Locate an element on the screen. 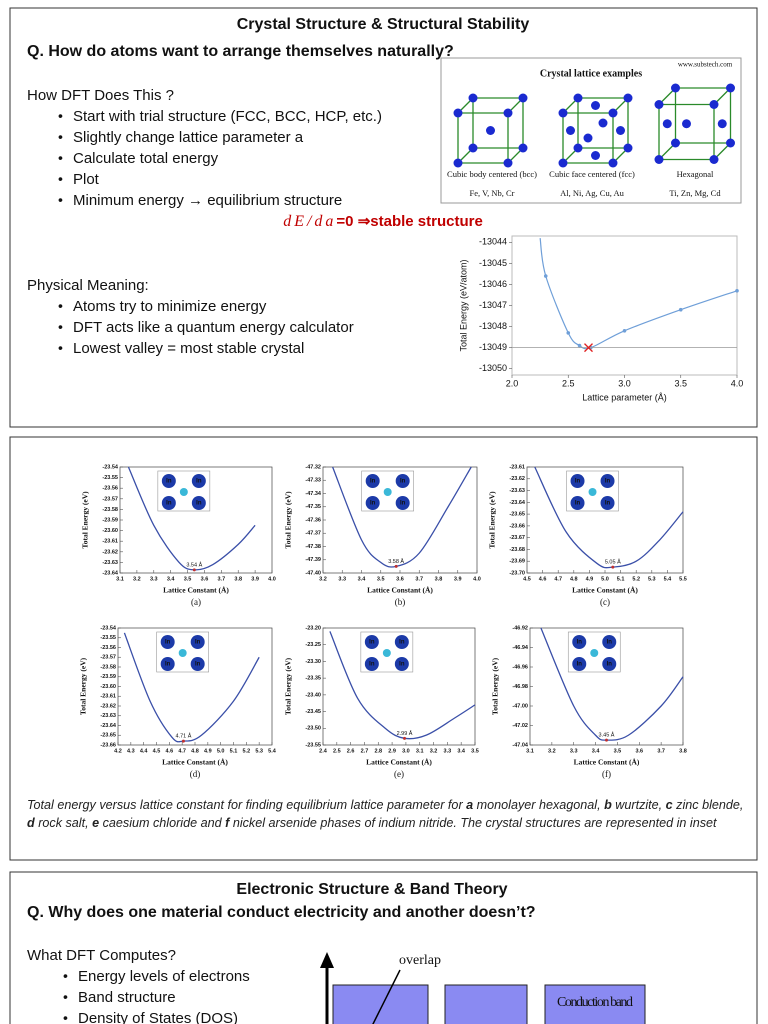 The height and width of the screenshot is (1024, 768). y-tick-label: -23.65 is located at coordinates (108, 736).